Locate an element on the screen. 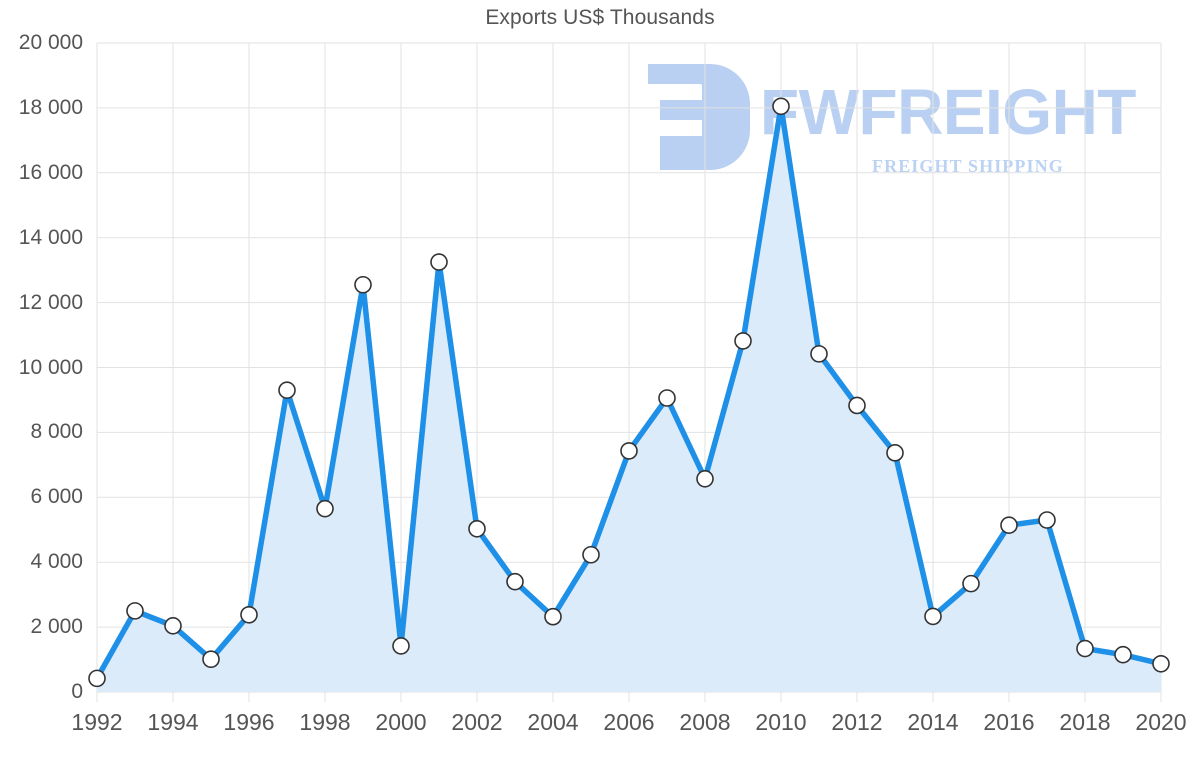  x-axis-tick-label: 2008 is located at coordinates (705, 722).